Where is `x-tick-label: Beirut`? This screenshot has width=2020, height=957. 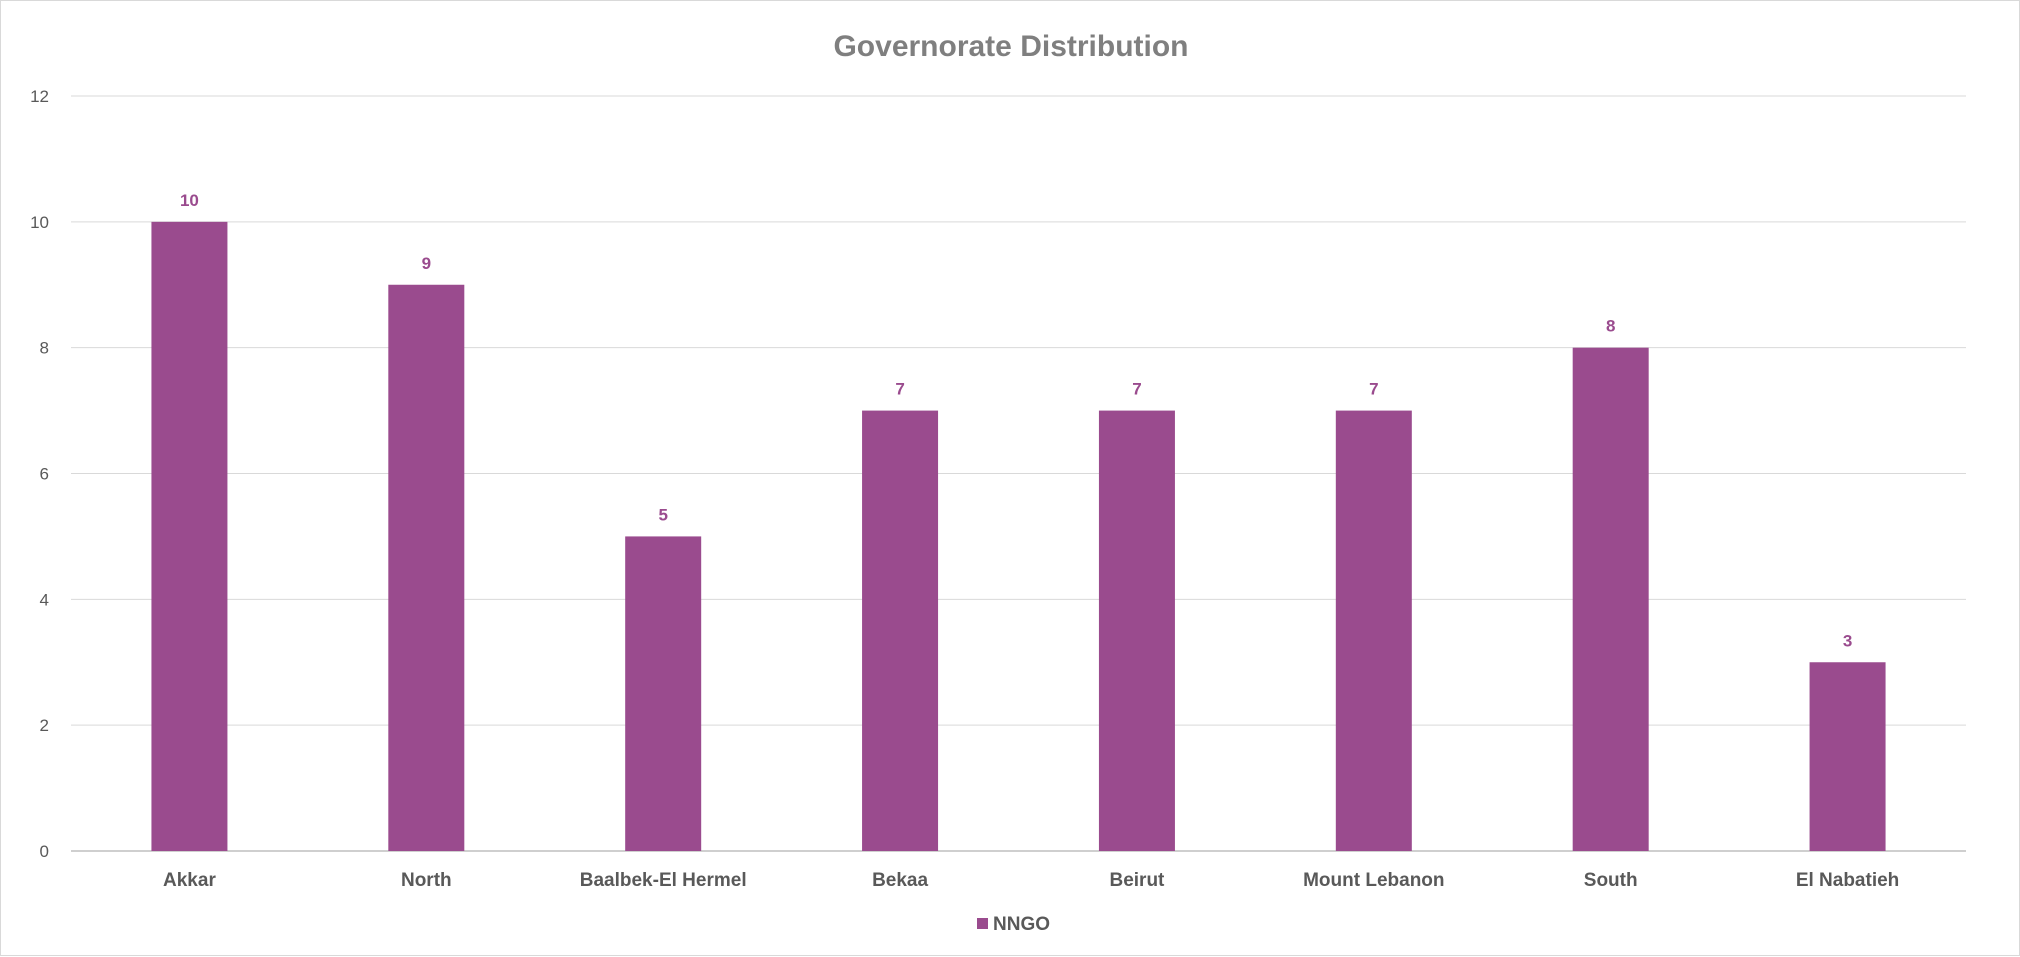
x-tick-label: Beirut is located at coordinates (1137, 880).